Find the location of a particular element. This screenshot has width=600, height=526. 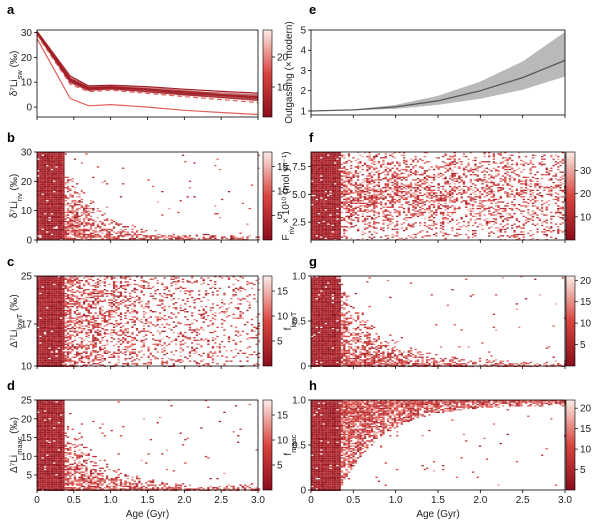

trace-line is located at coordinates (147, 64).